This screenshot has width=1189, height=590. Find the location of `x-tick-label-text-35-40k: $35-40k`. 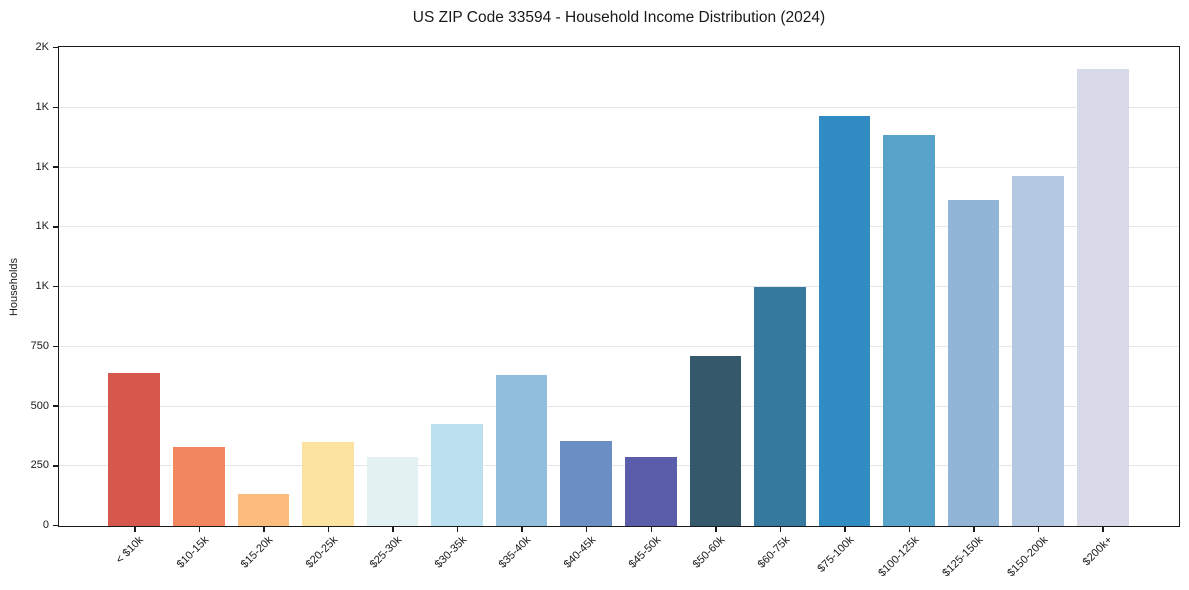

x-tick-label-text-35-40k: $35-40k is located at coordinates (515, 552).